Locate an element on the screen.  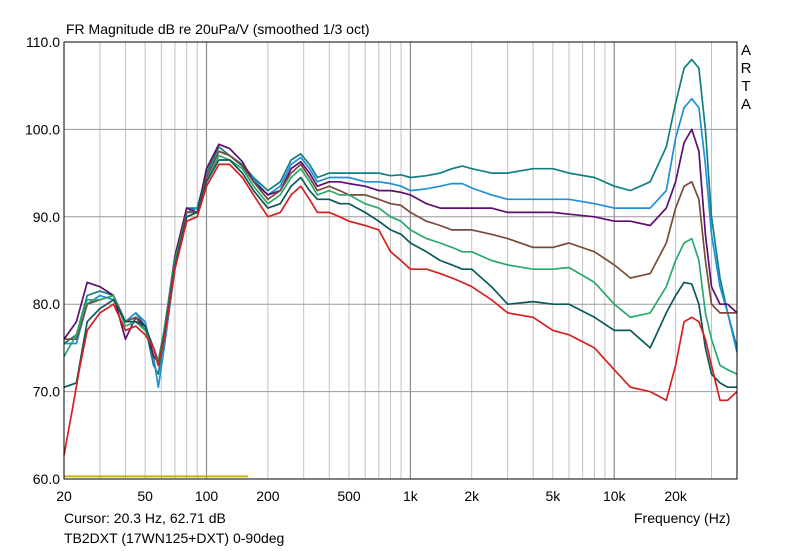
x-tick-label: 500 is located at coordinates (349, 496).